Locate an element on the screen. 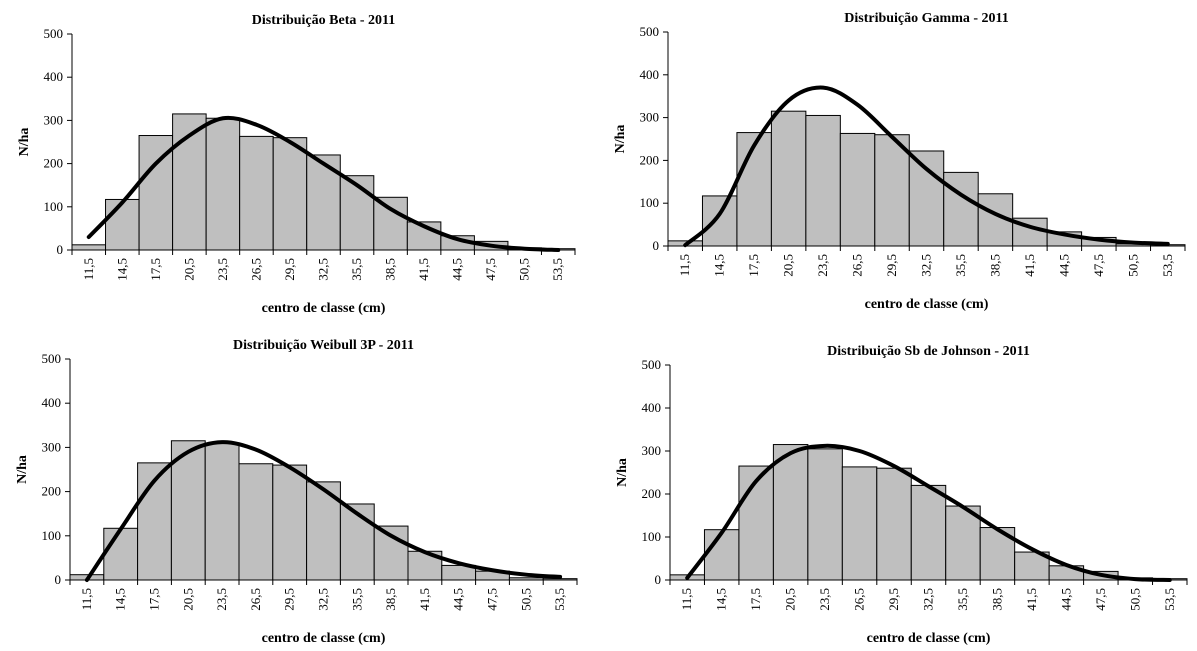  chart-title: Distribuição Weibull 3P - 2011 is located at coordinates (323, 345).